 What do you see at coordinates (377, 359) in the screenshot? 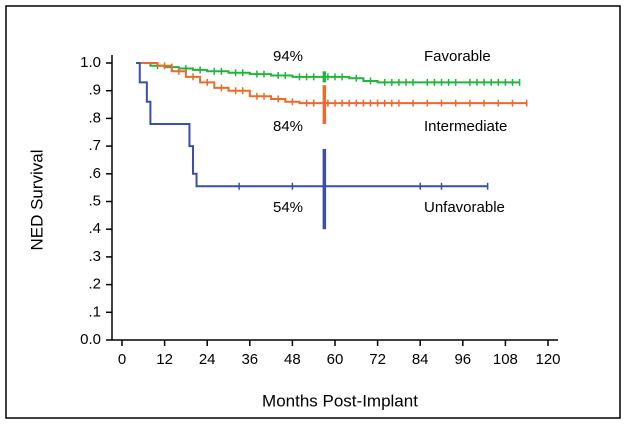
I see `x-tick-label: 72` at bounding box center [377, 359].